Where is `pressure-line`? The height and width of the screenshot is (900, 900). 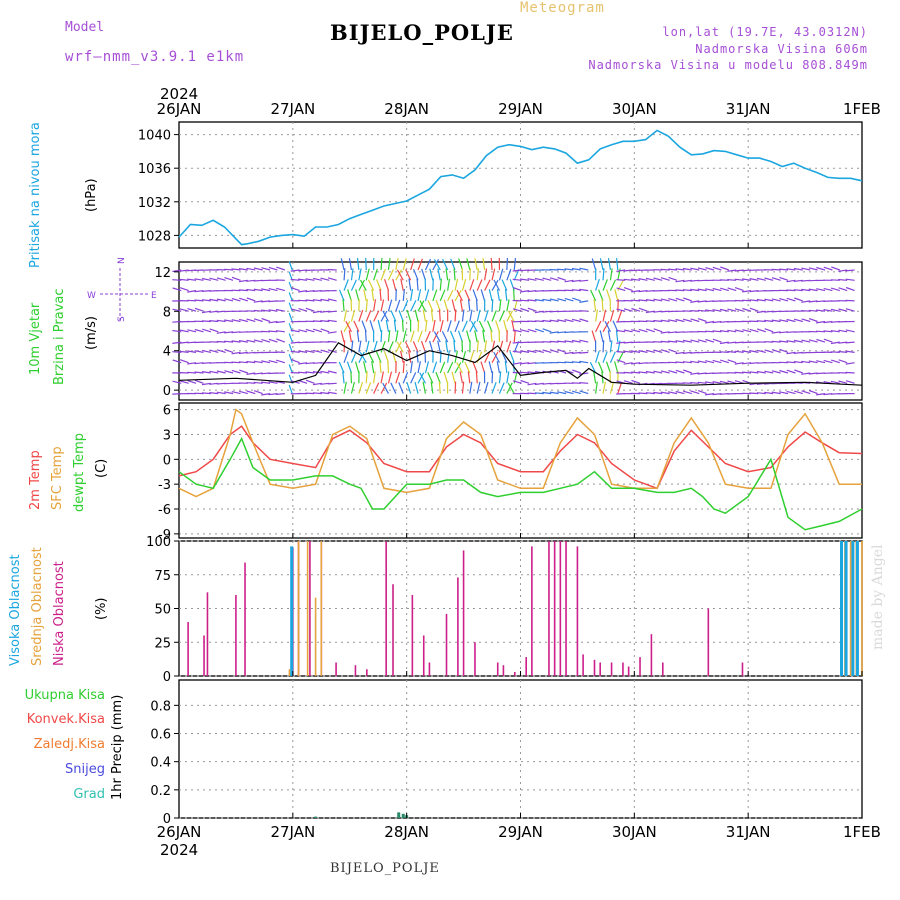
pressure-line is located at coordinates (520, 187).